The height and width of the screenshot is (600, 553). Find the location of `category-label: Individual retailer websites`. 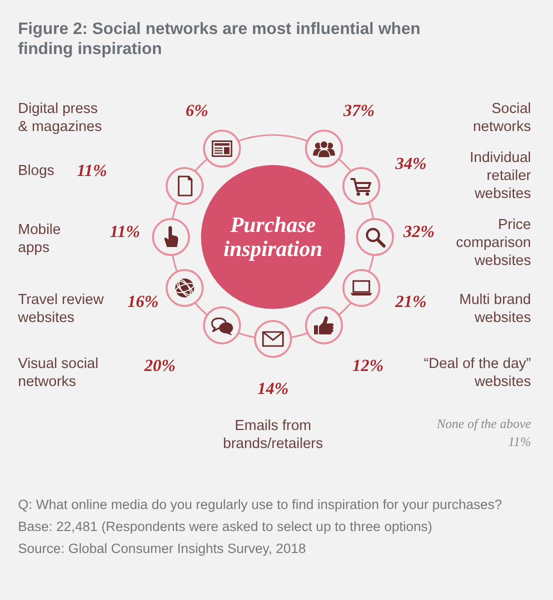

category-label: Individual retailer websites is located at coordinates (501, 176).